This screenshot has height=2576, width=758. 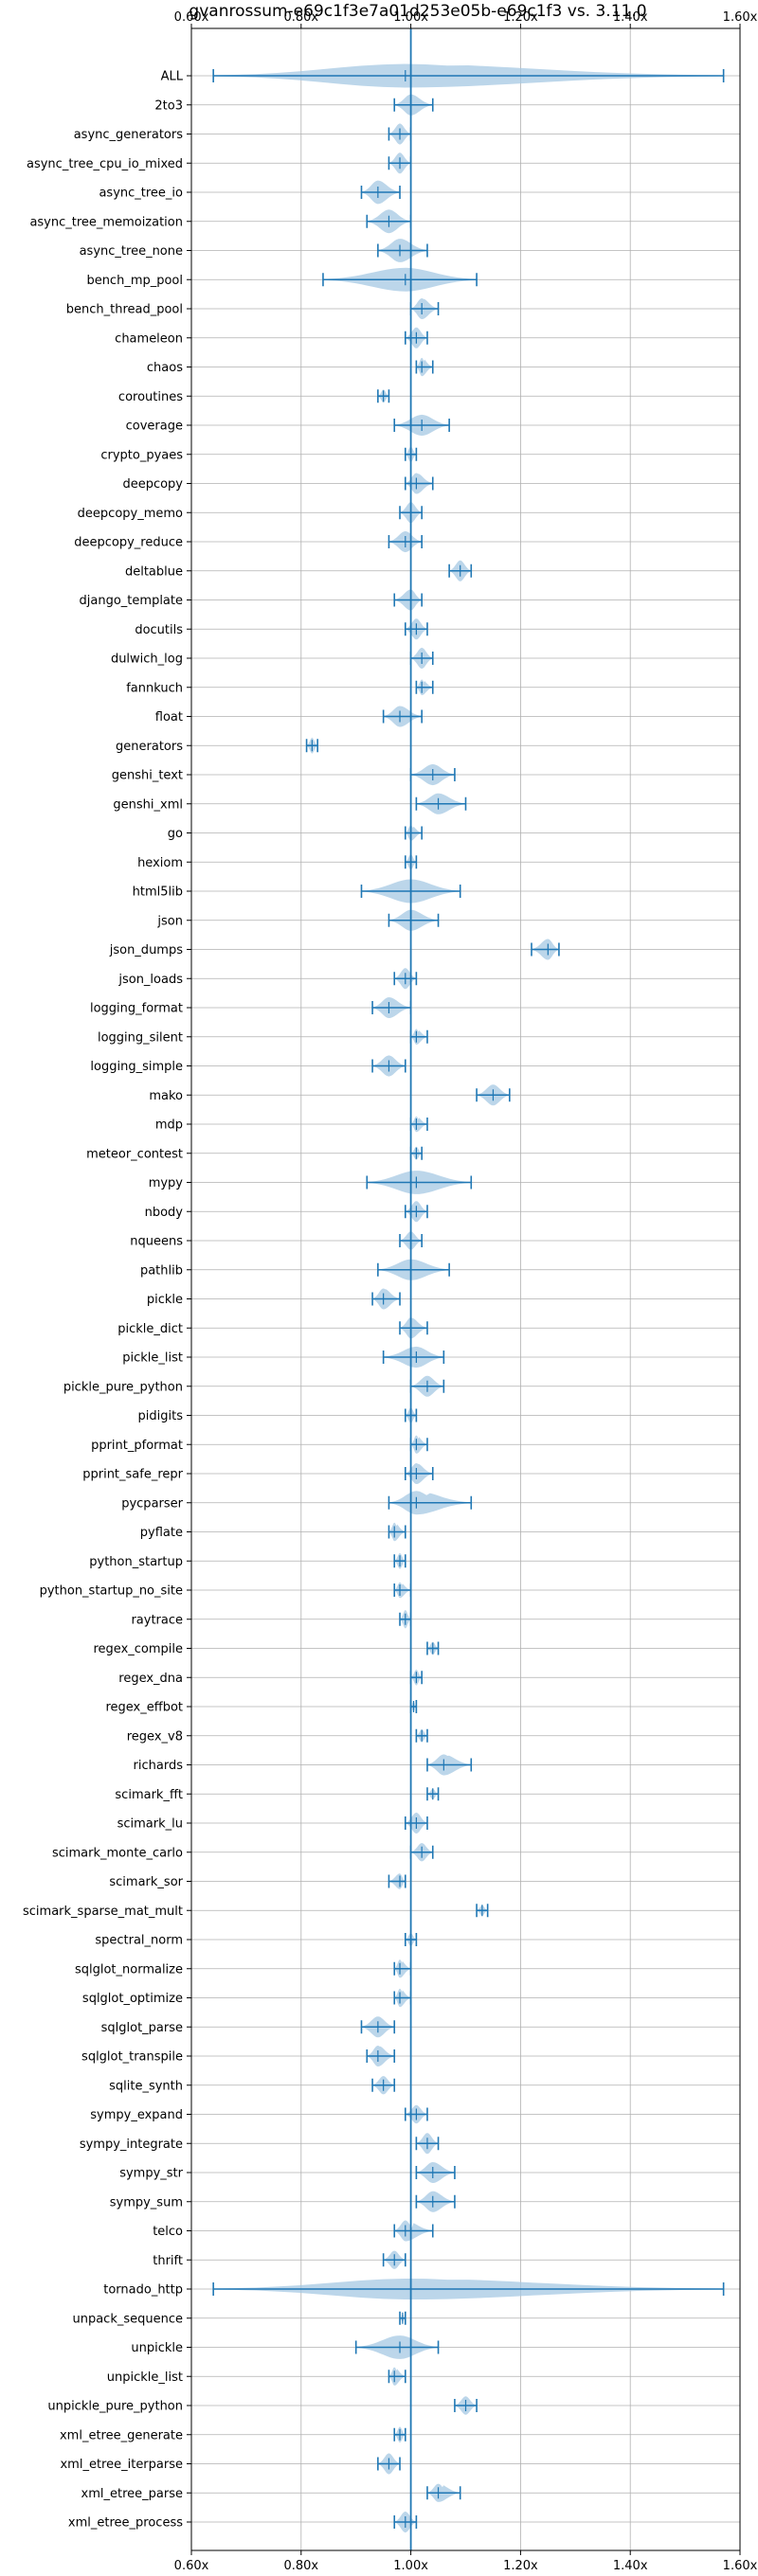 I want to click on y-category-label: unpickle_pure_python, so click(x=115, y=2407).